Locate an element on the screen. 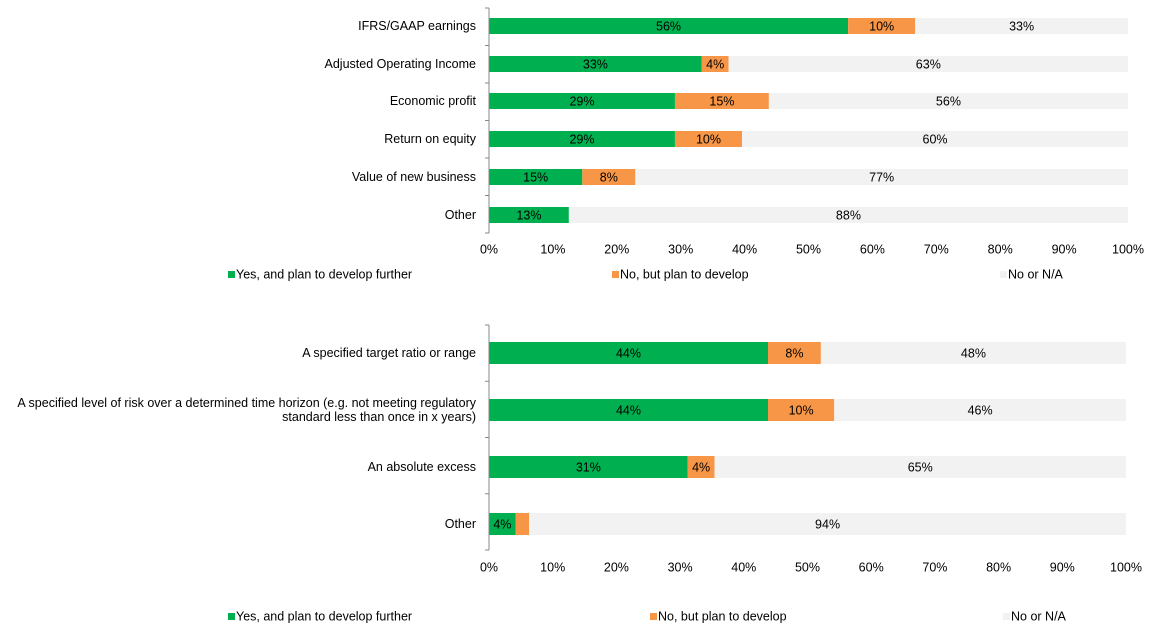 This screenshot has height=627, width=1153. value-label: 94% is located at coordinates (827, 524).